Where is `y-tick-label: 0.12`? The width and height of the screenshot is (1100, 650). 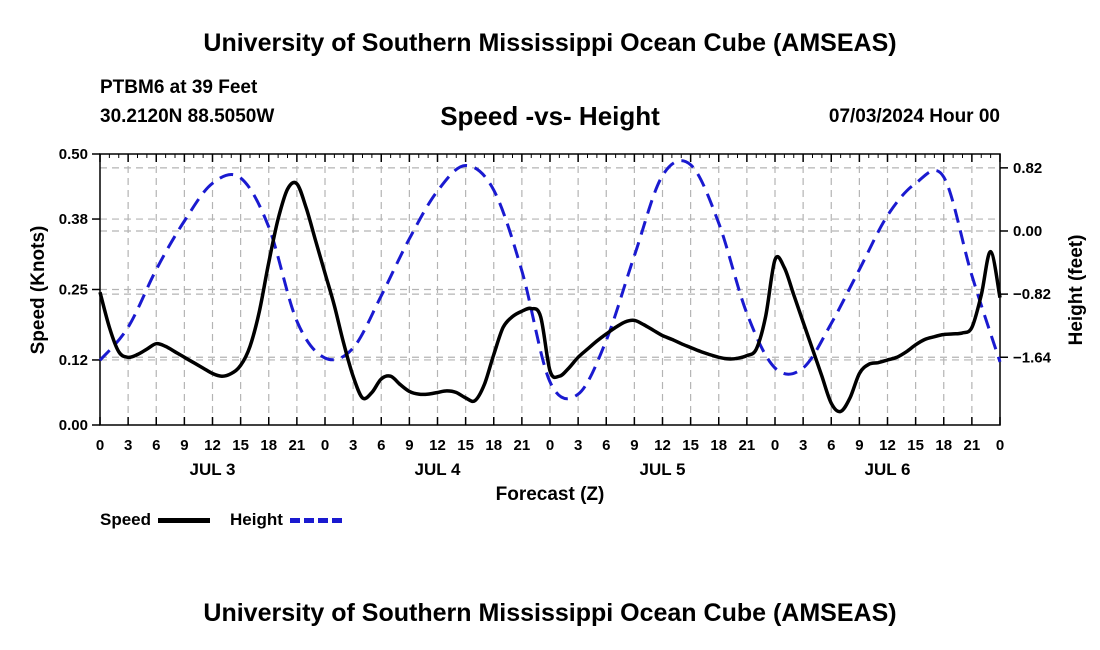
y-tick-label: 0.12 is located at coordinates (73, 360).